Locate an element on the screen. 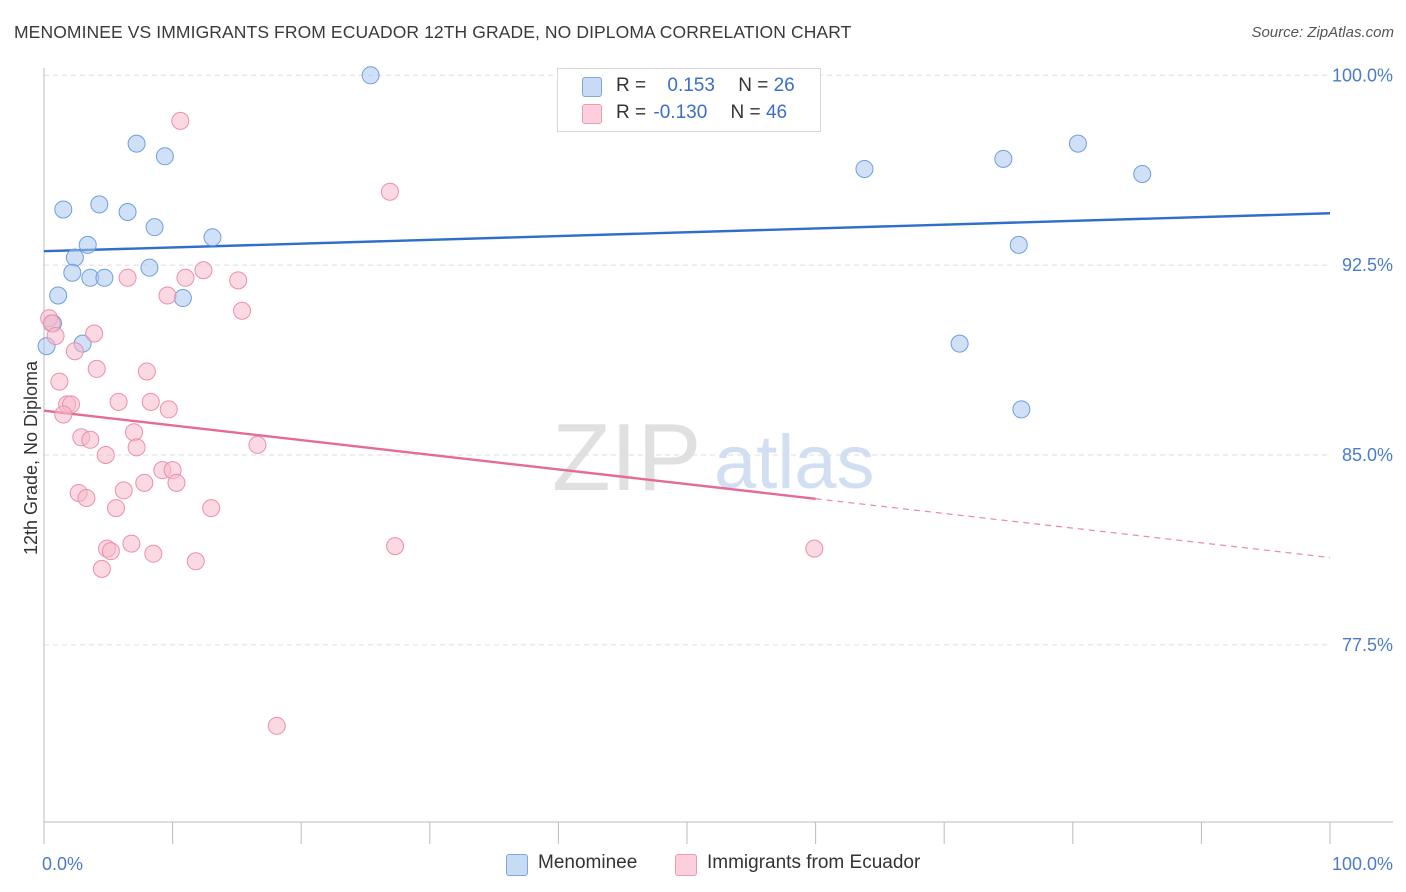  menominee-swatch is located at coordinates (592, 87).